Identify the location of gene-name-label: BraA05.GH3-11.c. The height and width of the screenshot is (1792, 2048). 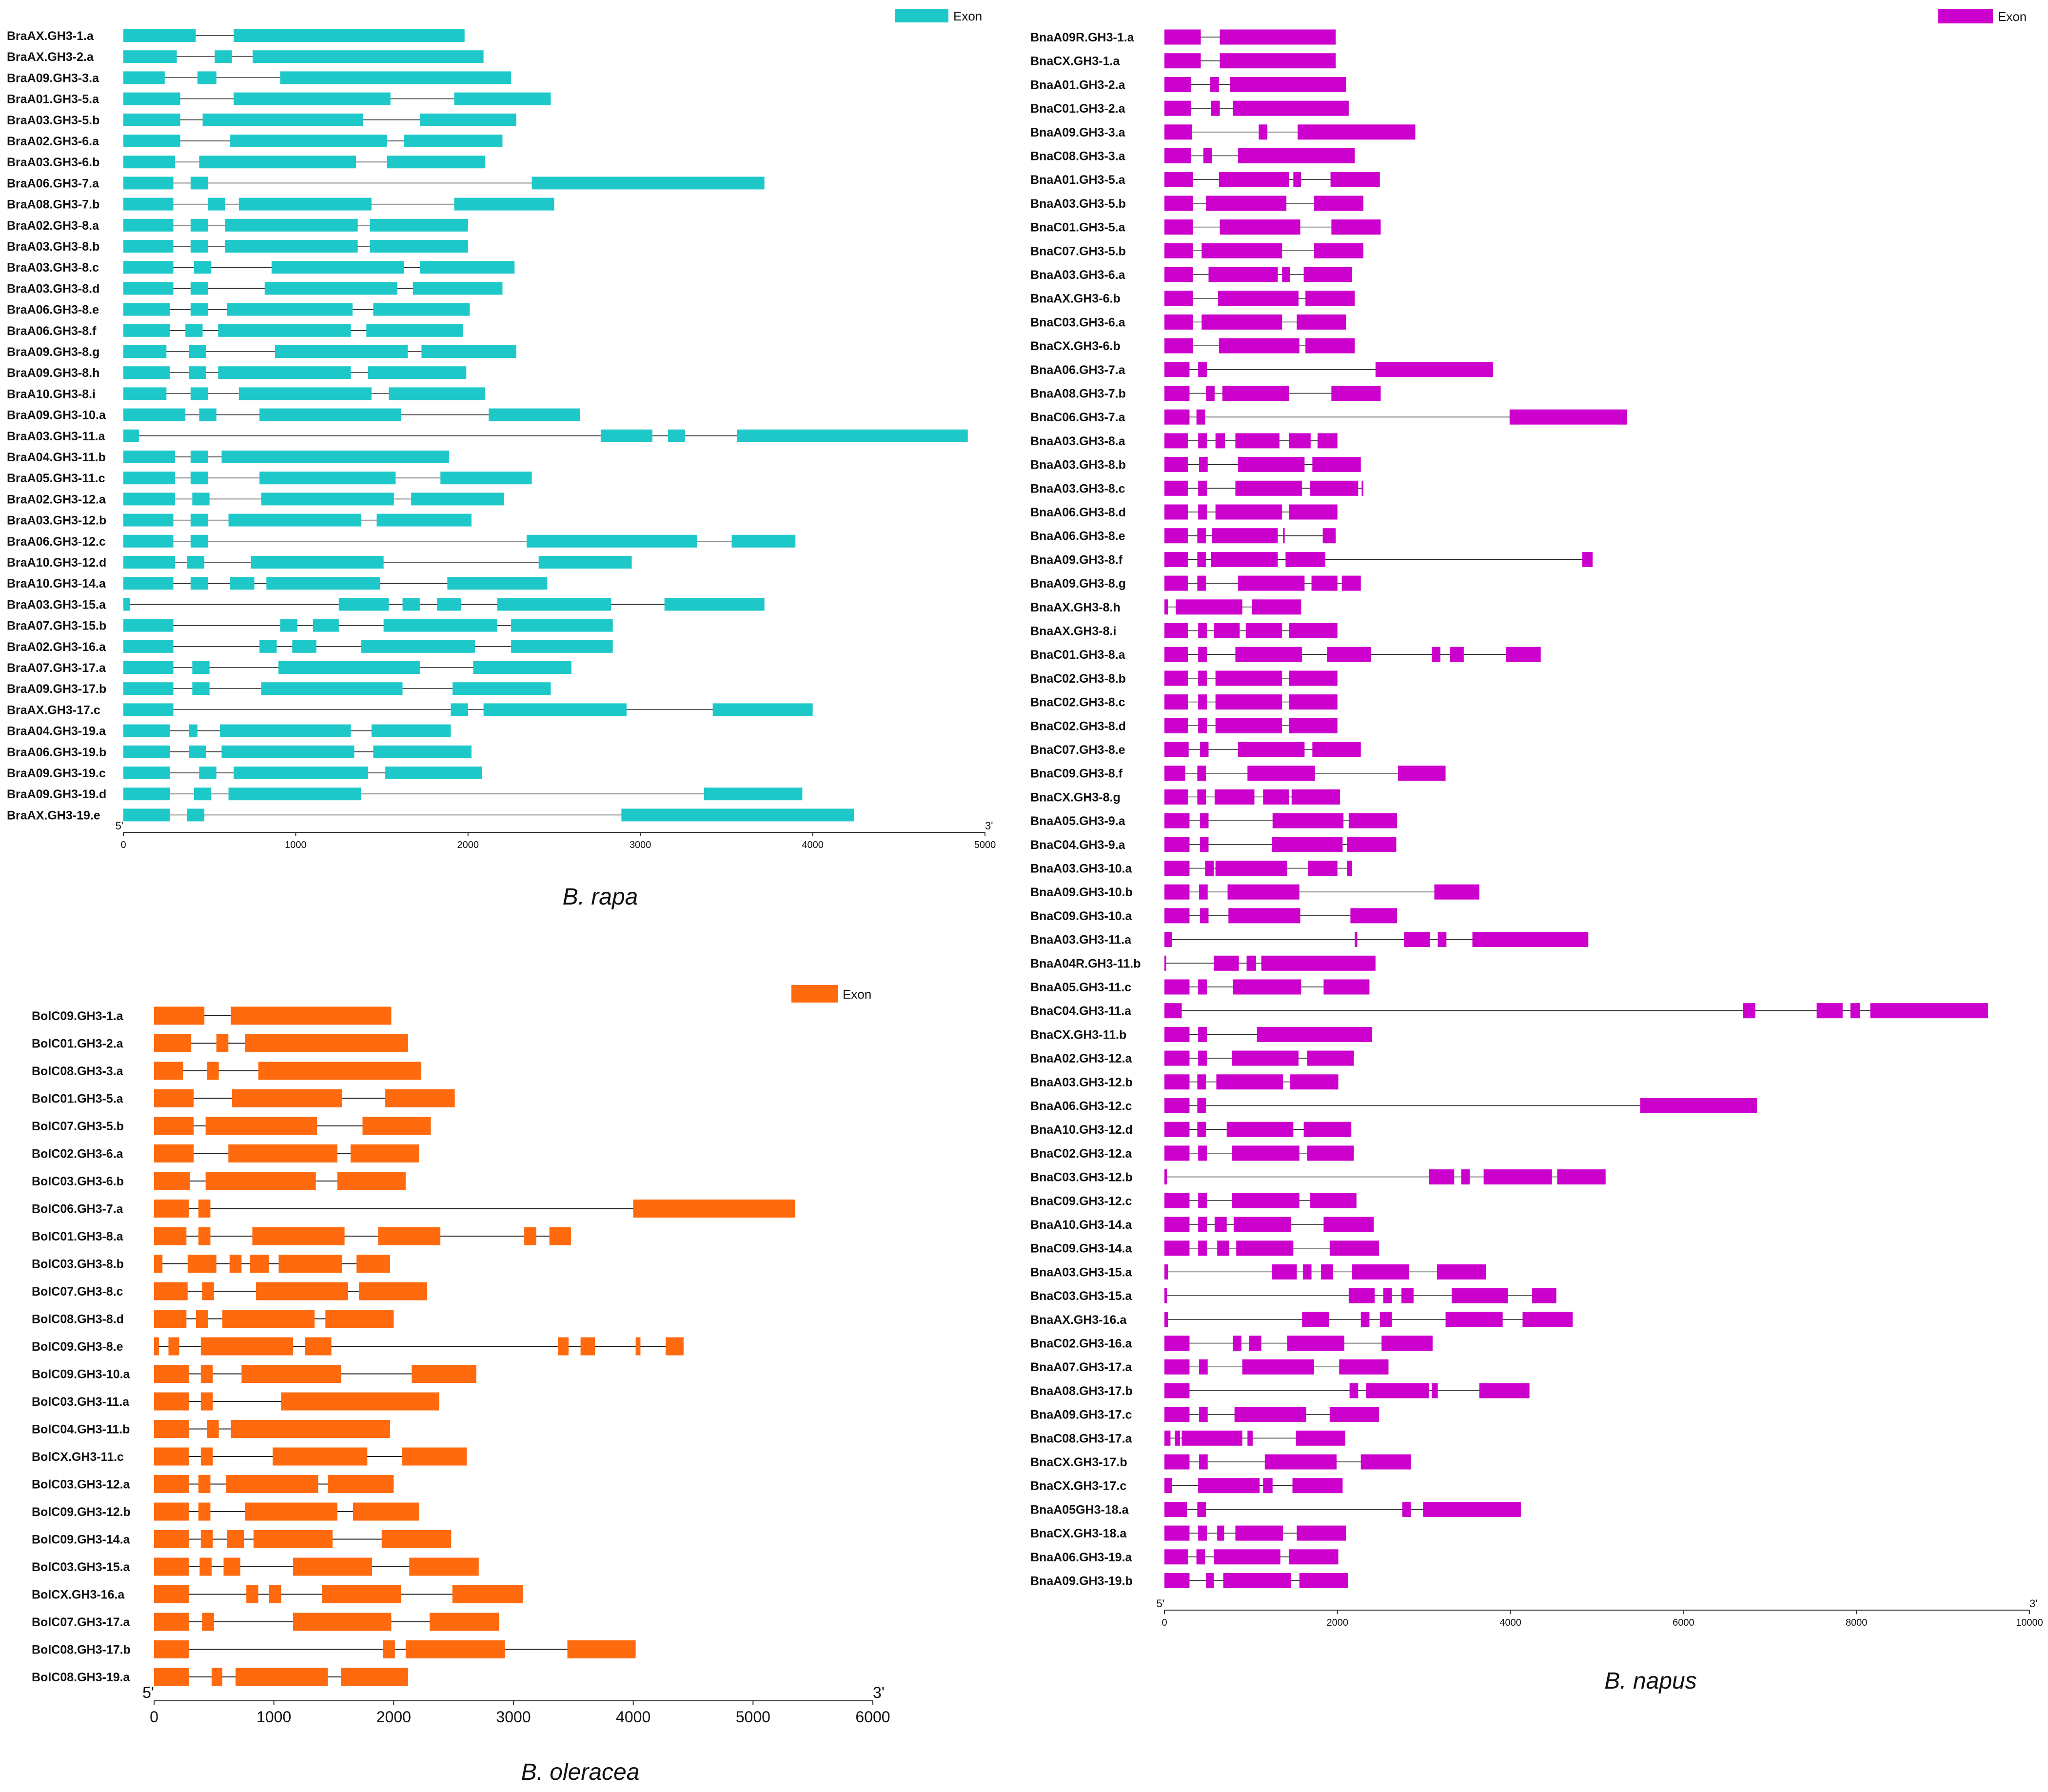
(56, 478).